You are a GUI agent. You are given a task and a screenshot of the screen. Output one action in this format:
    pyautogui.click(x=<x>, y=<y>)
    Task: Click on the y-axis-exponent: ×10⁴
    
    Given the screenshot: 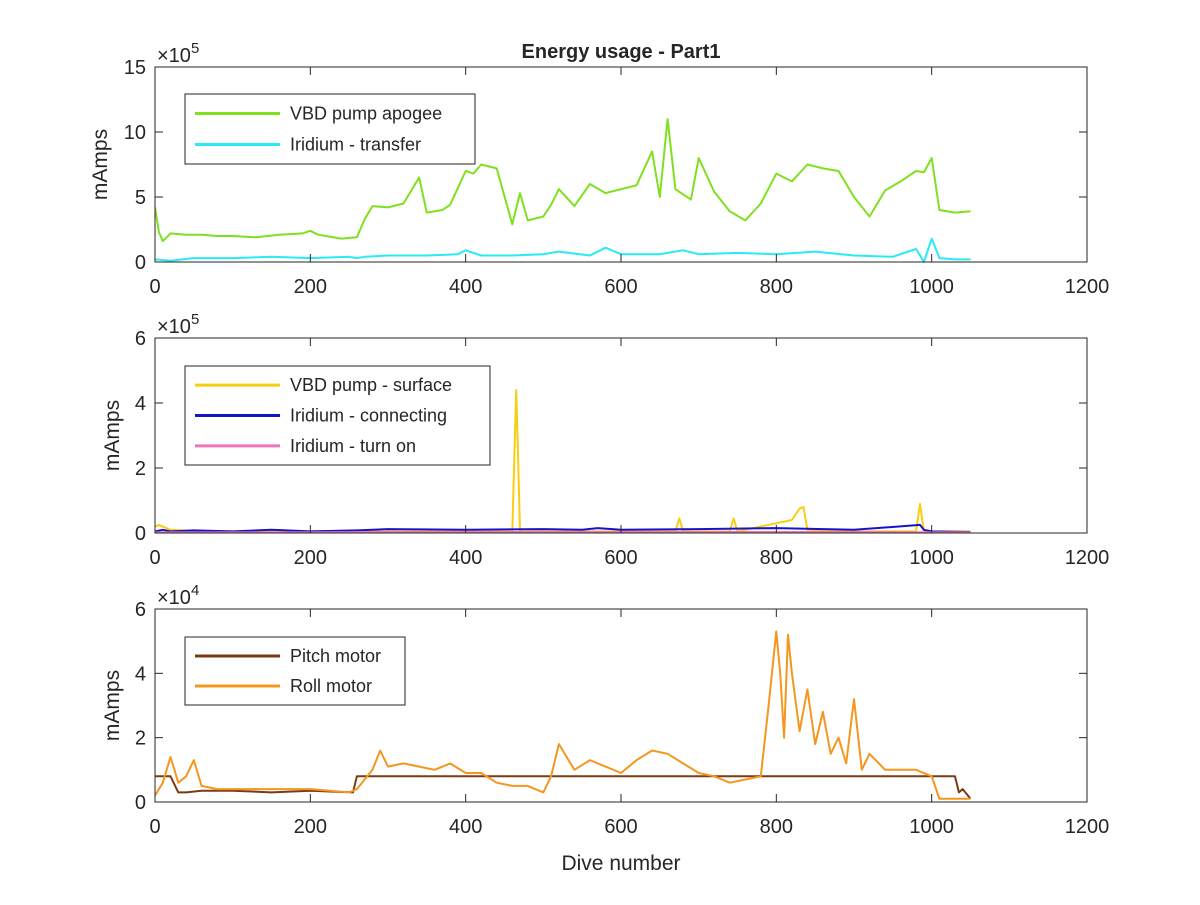 What is the action you would take?
    pyautogui.click(x=178, y=595)
    